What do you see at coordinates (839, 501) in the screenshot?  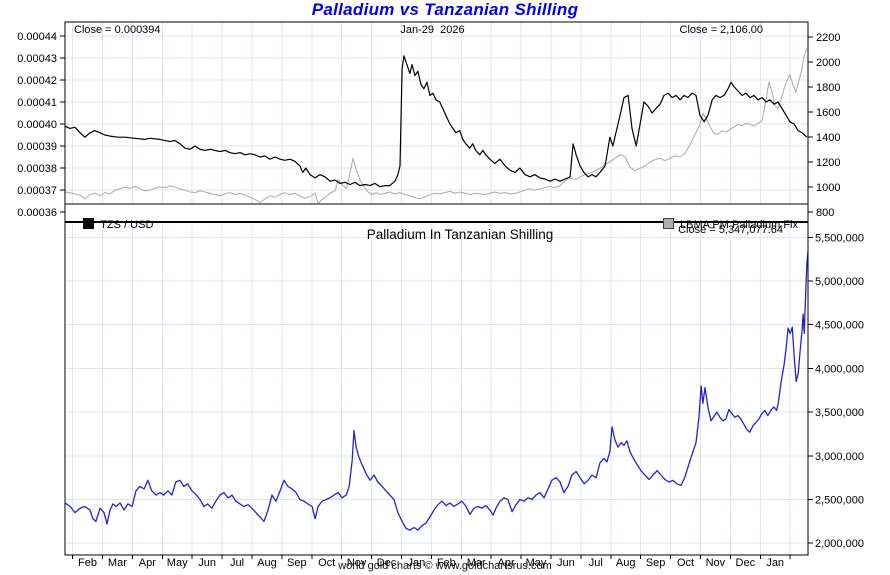 I see `y-tick-label-palladium-tzs: 2,500,000` at bounding box center [839, 501].